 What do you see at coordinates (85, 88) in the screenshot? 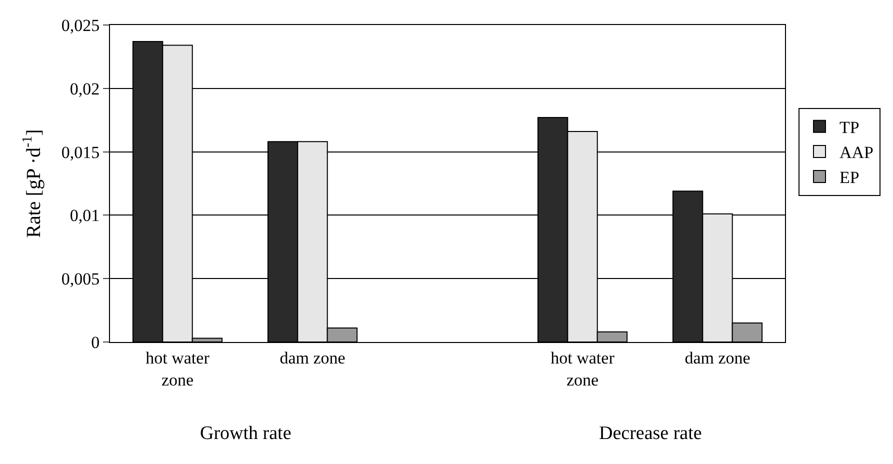
I see `y-tick-label: 0,02` at bounding box center [85, 88].